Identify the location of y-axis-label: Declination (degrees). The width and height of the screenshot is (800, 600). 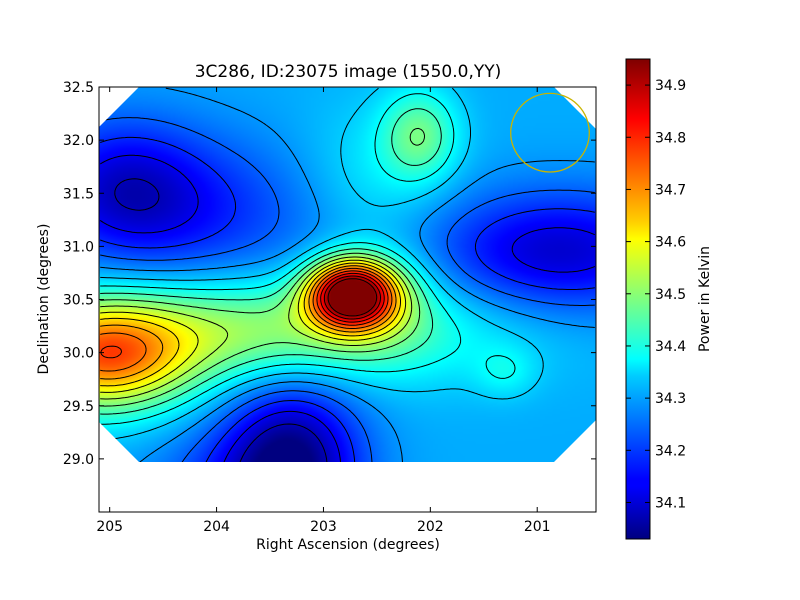
(44, 299).